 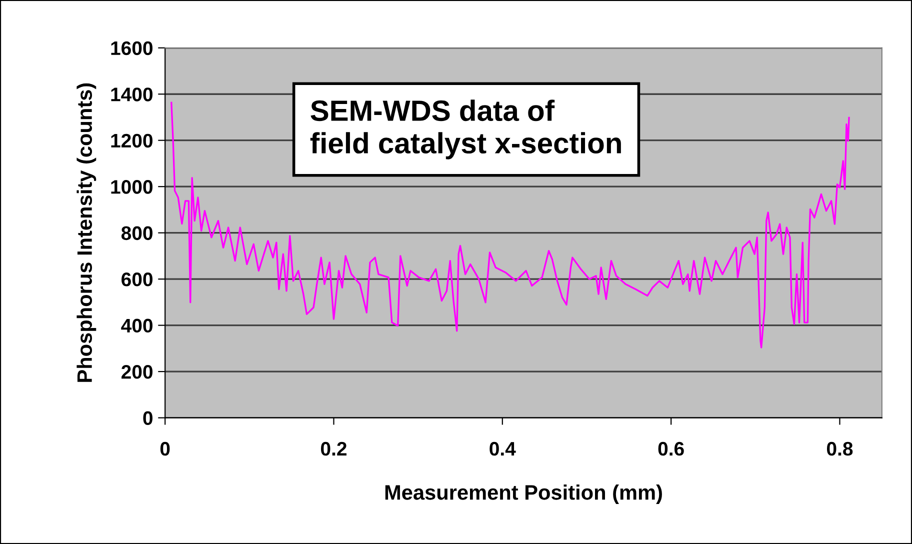 What do you see at coordinates (136, 325) in the screenshot?
I see `y-tick-label: 400` at bounding box center [136, 325].